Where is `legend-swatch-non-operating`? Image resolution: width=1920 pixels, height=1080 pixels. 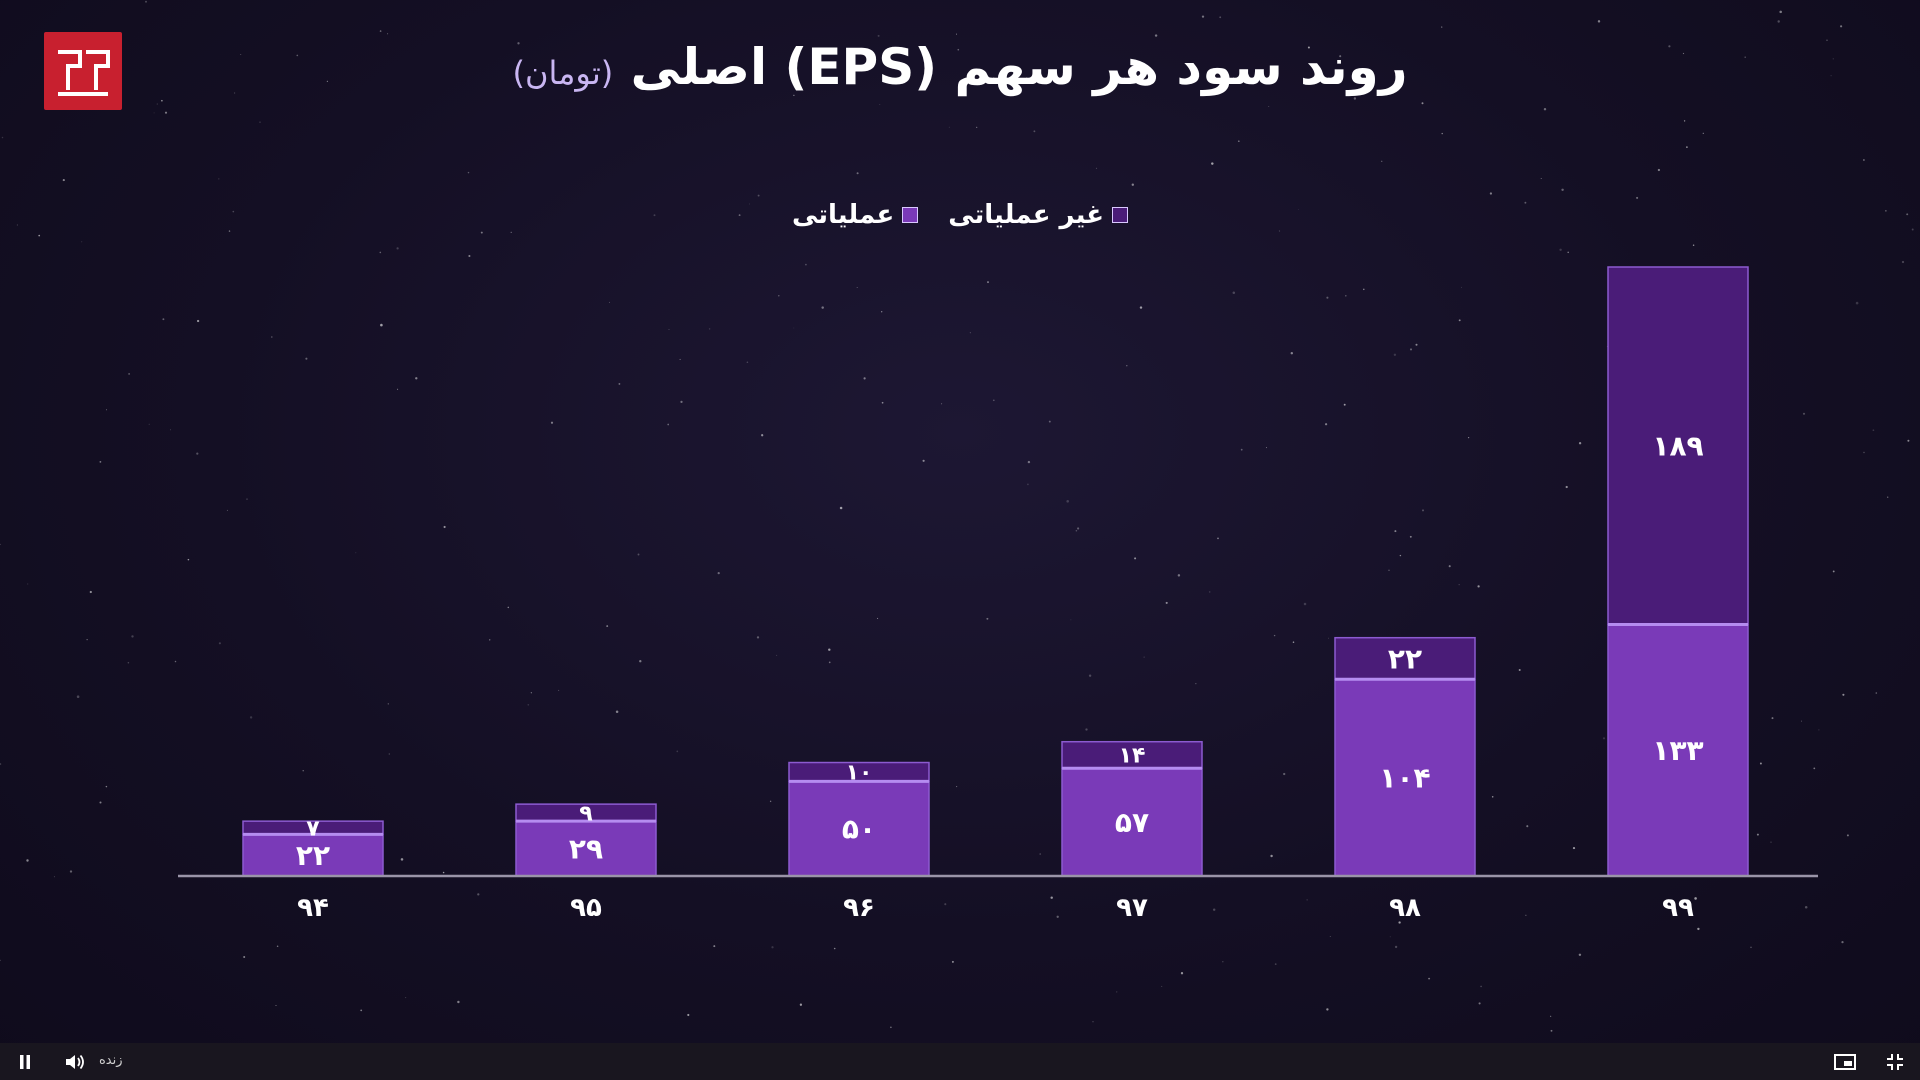 legend-swatch-non-operating is located at coordinates (1120, 215).